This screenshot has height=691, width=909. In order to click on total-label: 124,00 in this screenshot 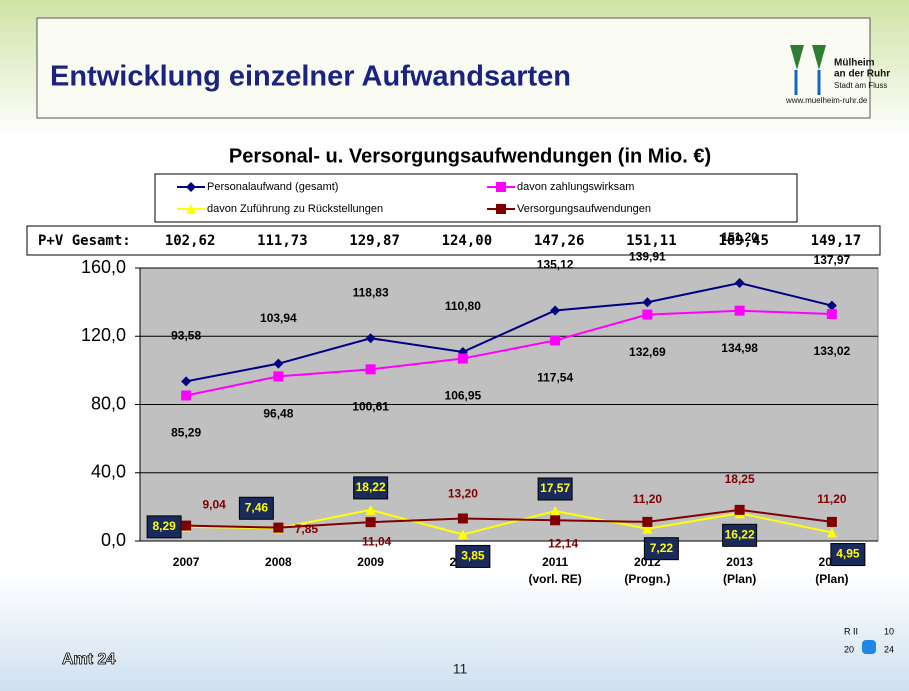, I will do `click(467, 241)`.